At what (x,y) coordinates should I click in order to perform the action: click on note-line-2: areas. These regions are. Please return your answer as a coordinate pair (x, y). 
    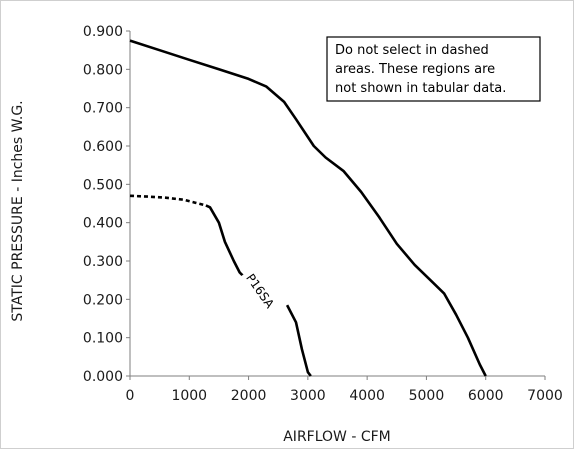
    Looking at the image, I should click on (415, 69).